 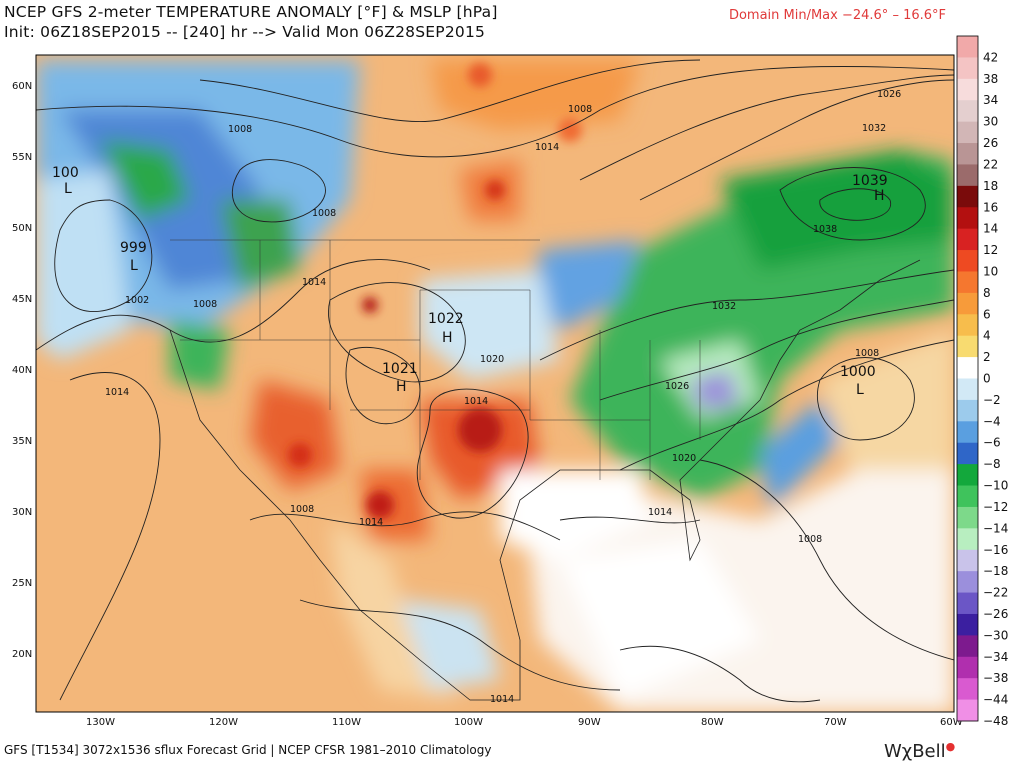 What do you see at coordinates (992, 464) in the screenshot?
I see `colorbar-label: −8` at bounding box center [992, 464].